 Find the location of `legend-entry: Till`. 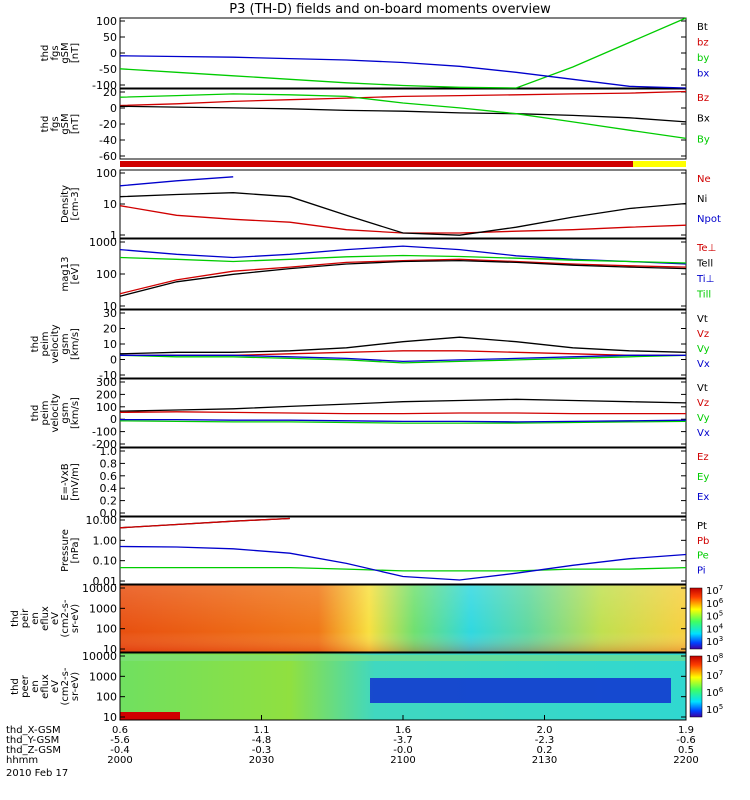

legend-entry: Till is located at coordinates (703, 295).